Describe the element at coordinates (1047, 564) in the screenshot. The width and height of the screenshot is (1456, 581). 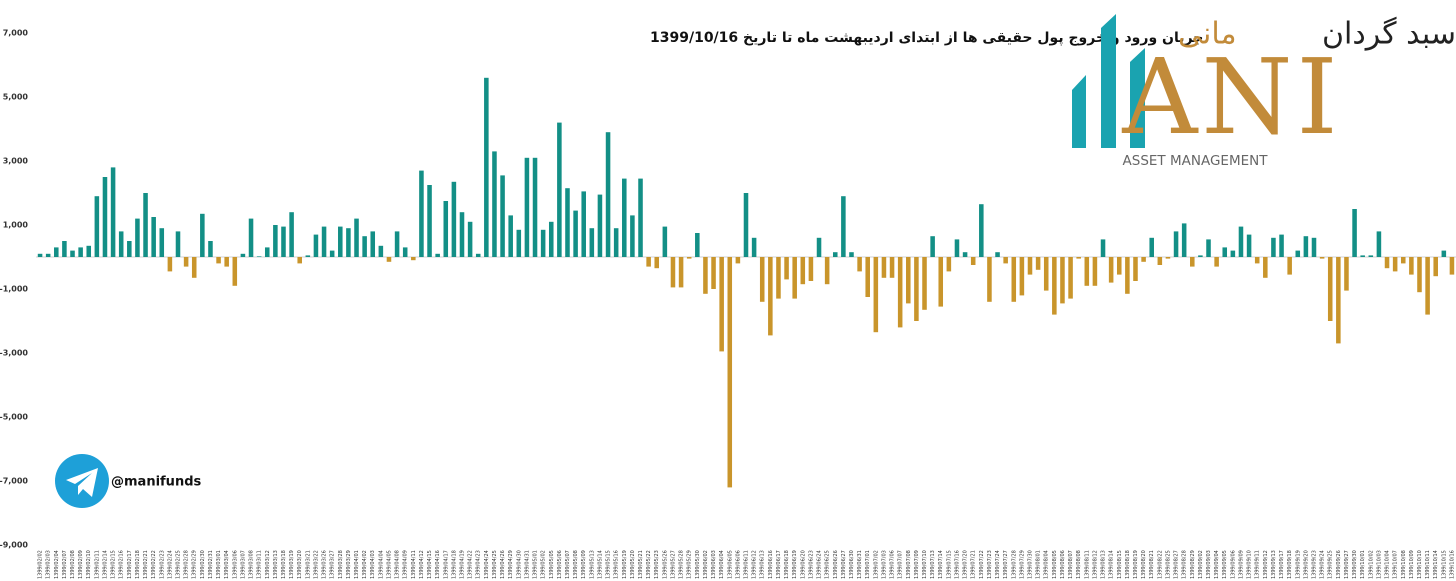
I see `x-tick-label: 1399/08/04` at that location.